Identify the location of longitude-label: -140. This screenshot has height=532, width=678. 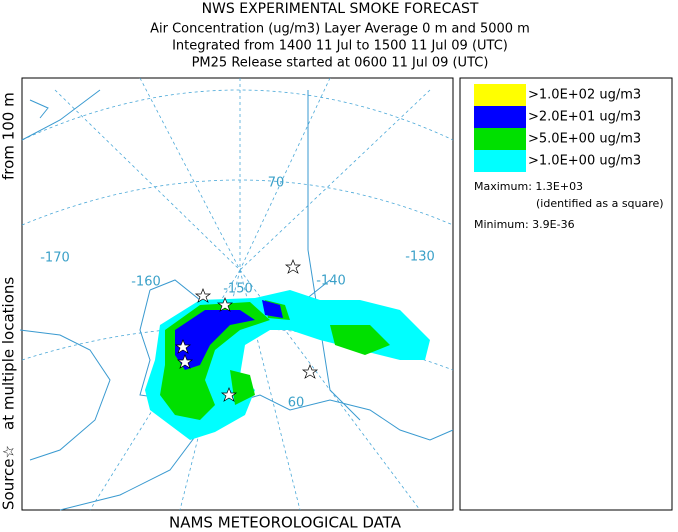
(331, 281).